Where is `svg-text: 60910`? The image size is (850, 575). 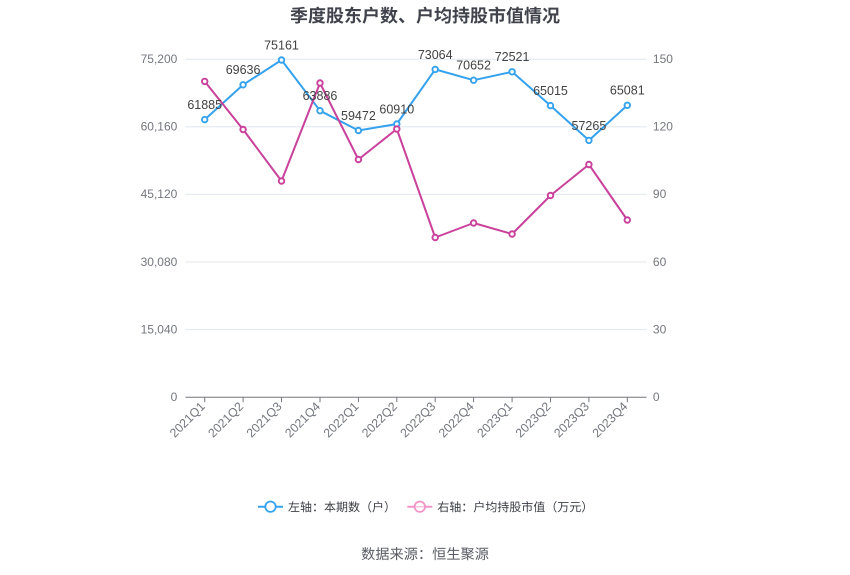
svg-text: 60910 is located at coordinates (396, 109).